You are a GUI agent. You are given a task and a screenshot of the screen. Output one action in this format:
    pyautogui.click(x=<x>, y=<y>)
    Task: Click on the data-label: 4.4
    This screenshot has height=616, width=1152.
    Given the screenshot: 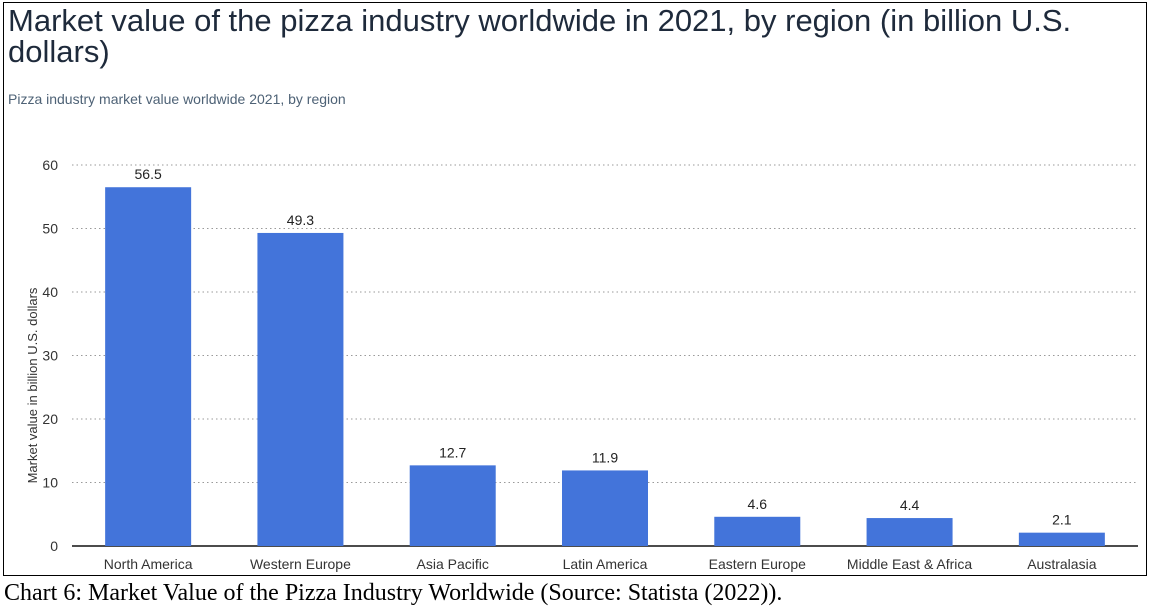 What is the action you would take?
    pyautogui.click(x=910, y=505)
    